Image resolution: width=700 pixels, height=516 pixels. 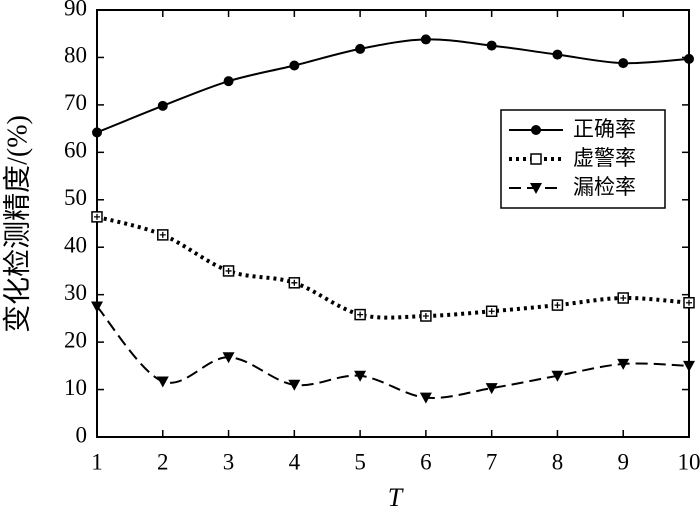 What do you see at coordinates (75, 10) in the screenshot?
I see `y-tick-label: 90` at bounding box center [75, 10].